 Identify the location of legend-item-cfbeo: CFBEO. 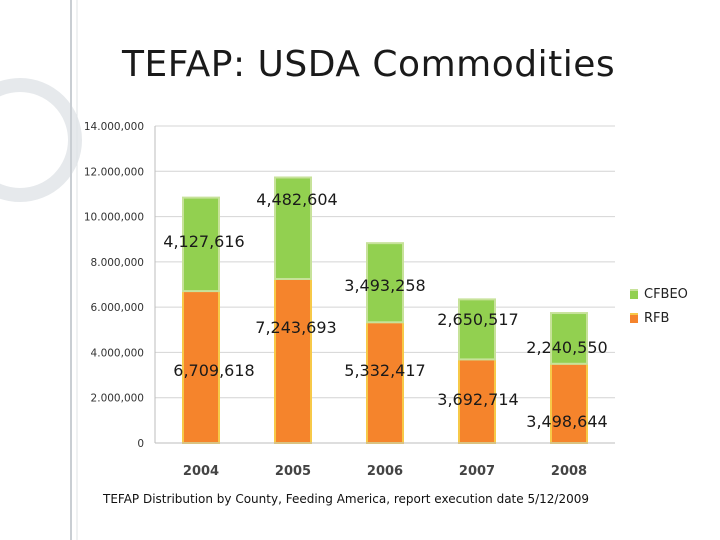
(659, 294).